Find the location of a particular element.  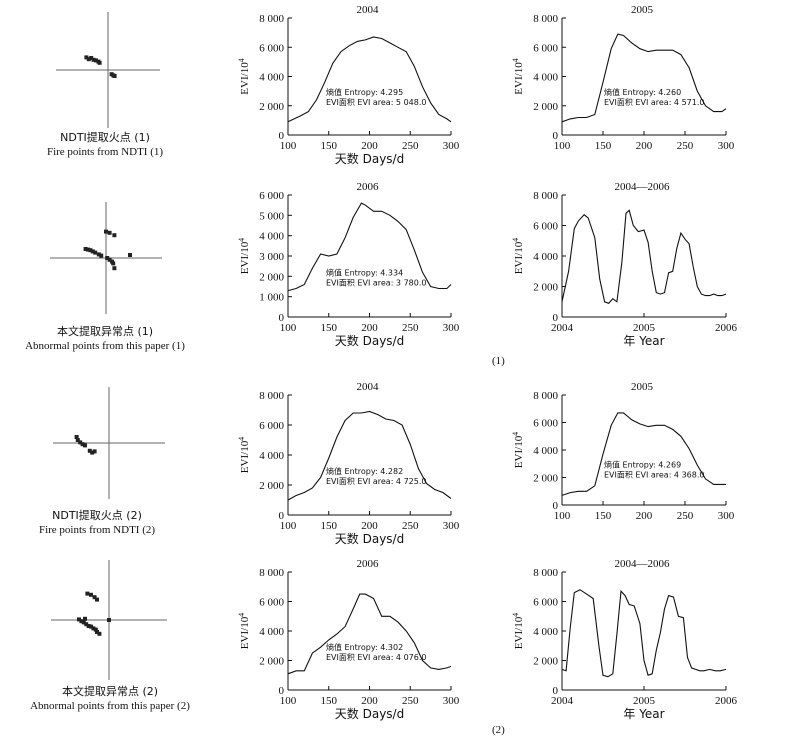

caption-en: Abnormal points from this paper (1) is located at coordinates (105, 346).